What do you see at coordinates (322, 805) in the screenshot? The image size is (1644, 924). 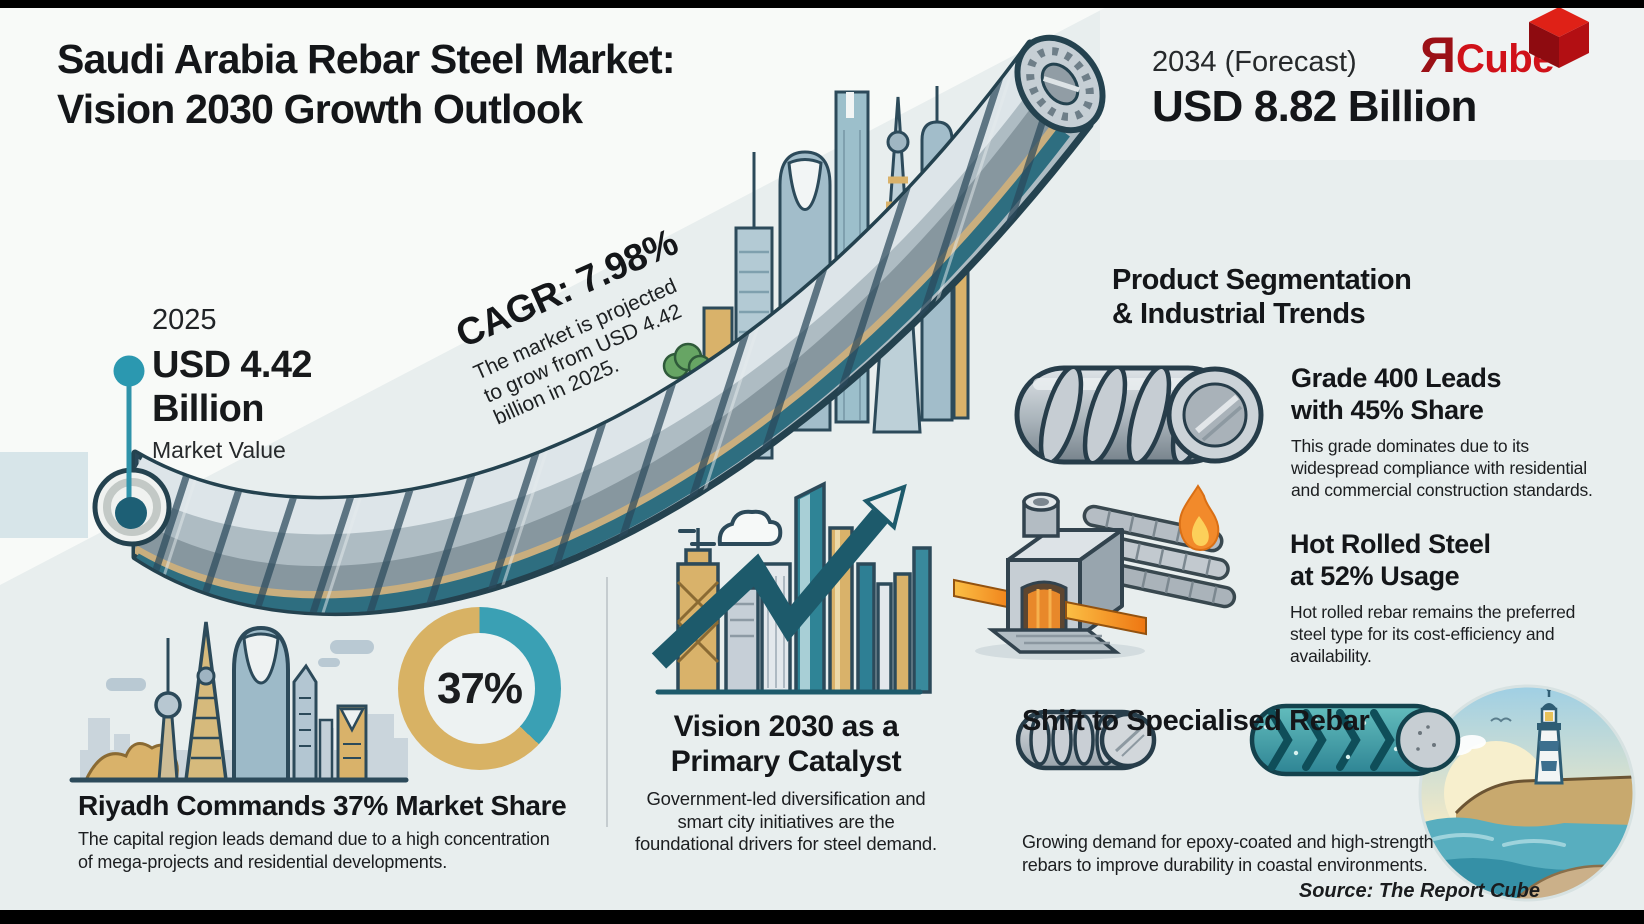 I see `riyadh-title: Riyadh Commands 37% Market Share` at bounding box center [322, 805].